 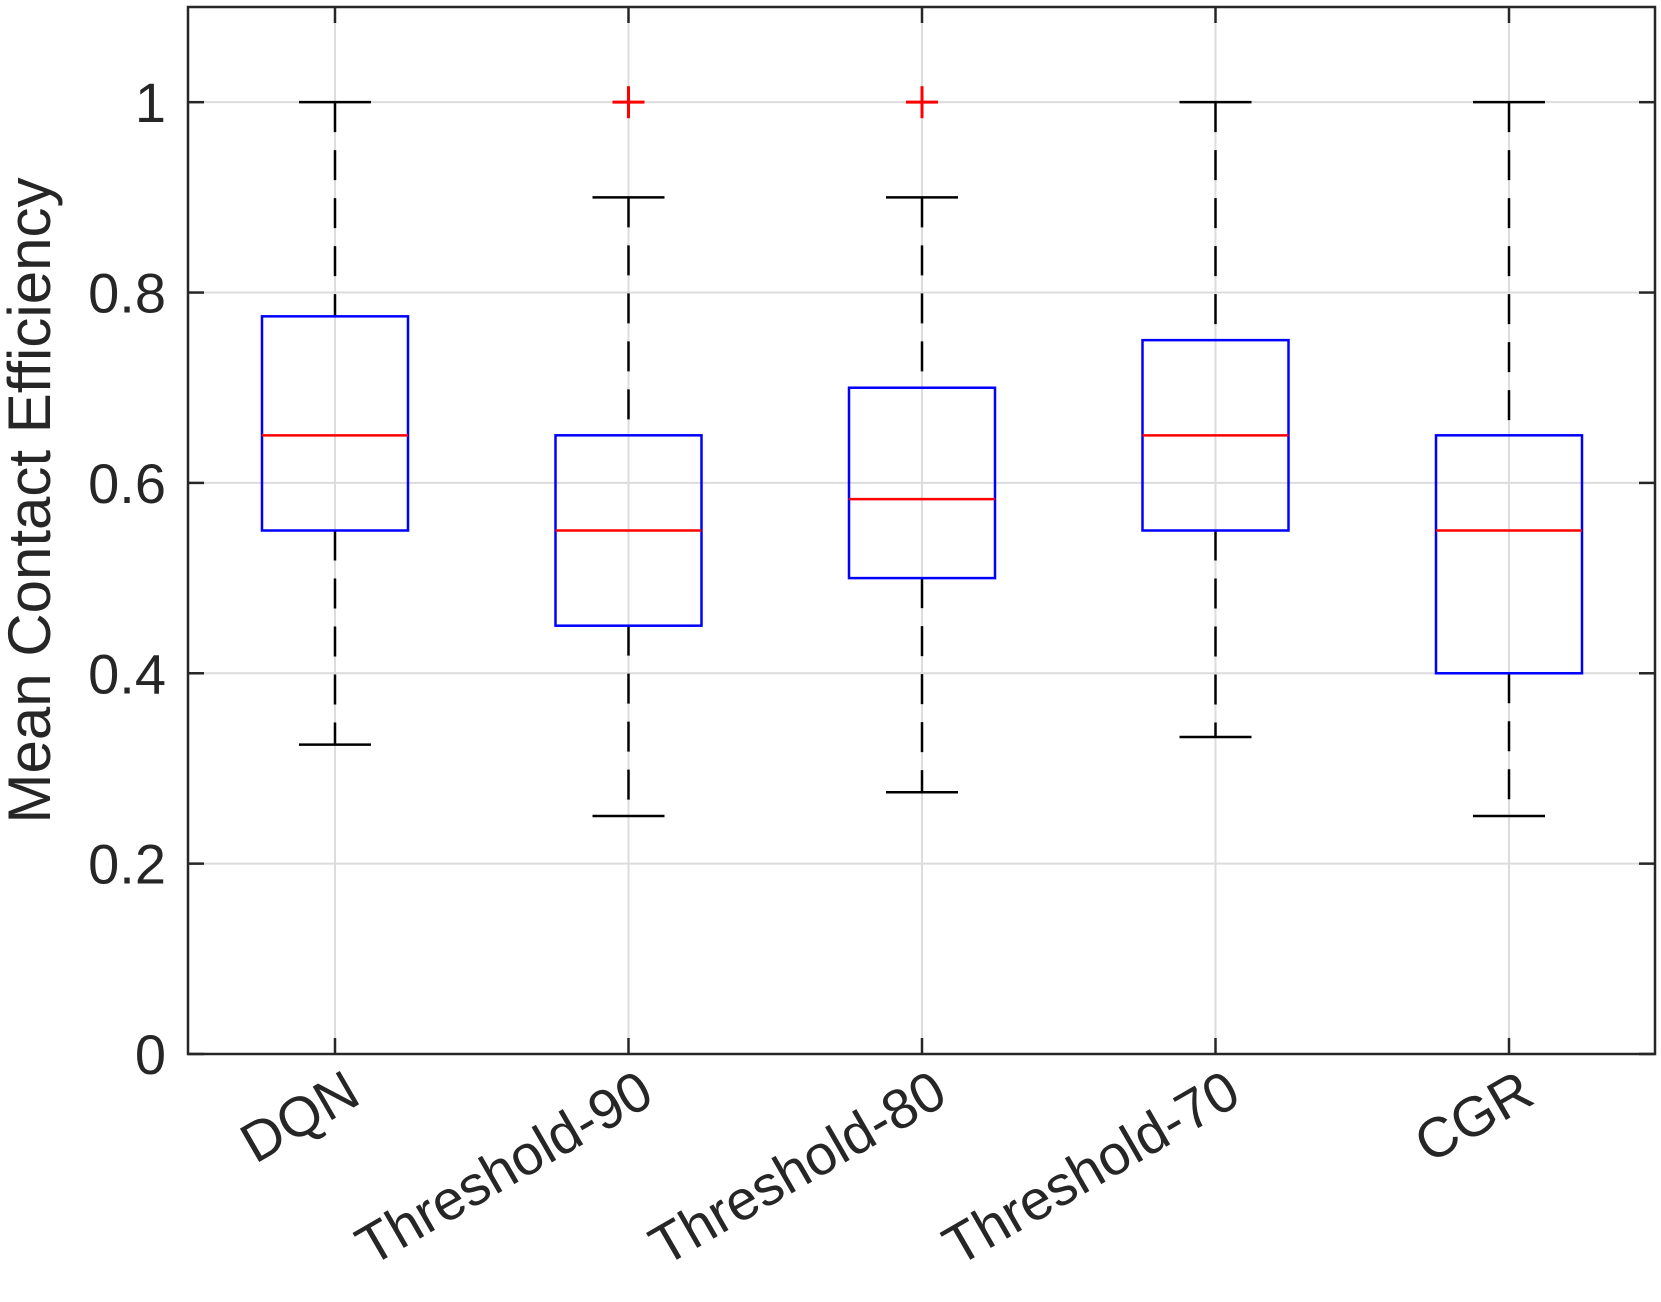 I want to click on y-tick-label: 0.4, so click(x=127, y=673).